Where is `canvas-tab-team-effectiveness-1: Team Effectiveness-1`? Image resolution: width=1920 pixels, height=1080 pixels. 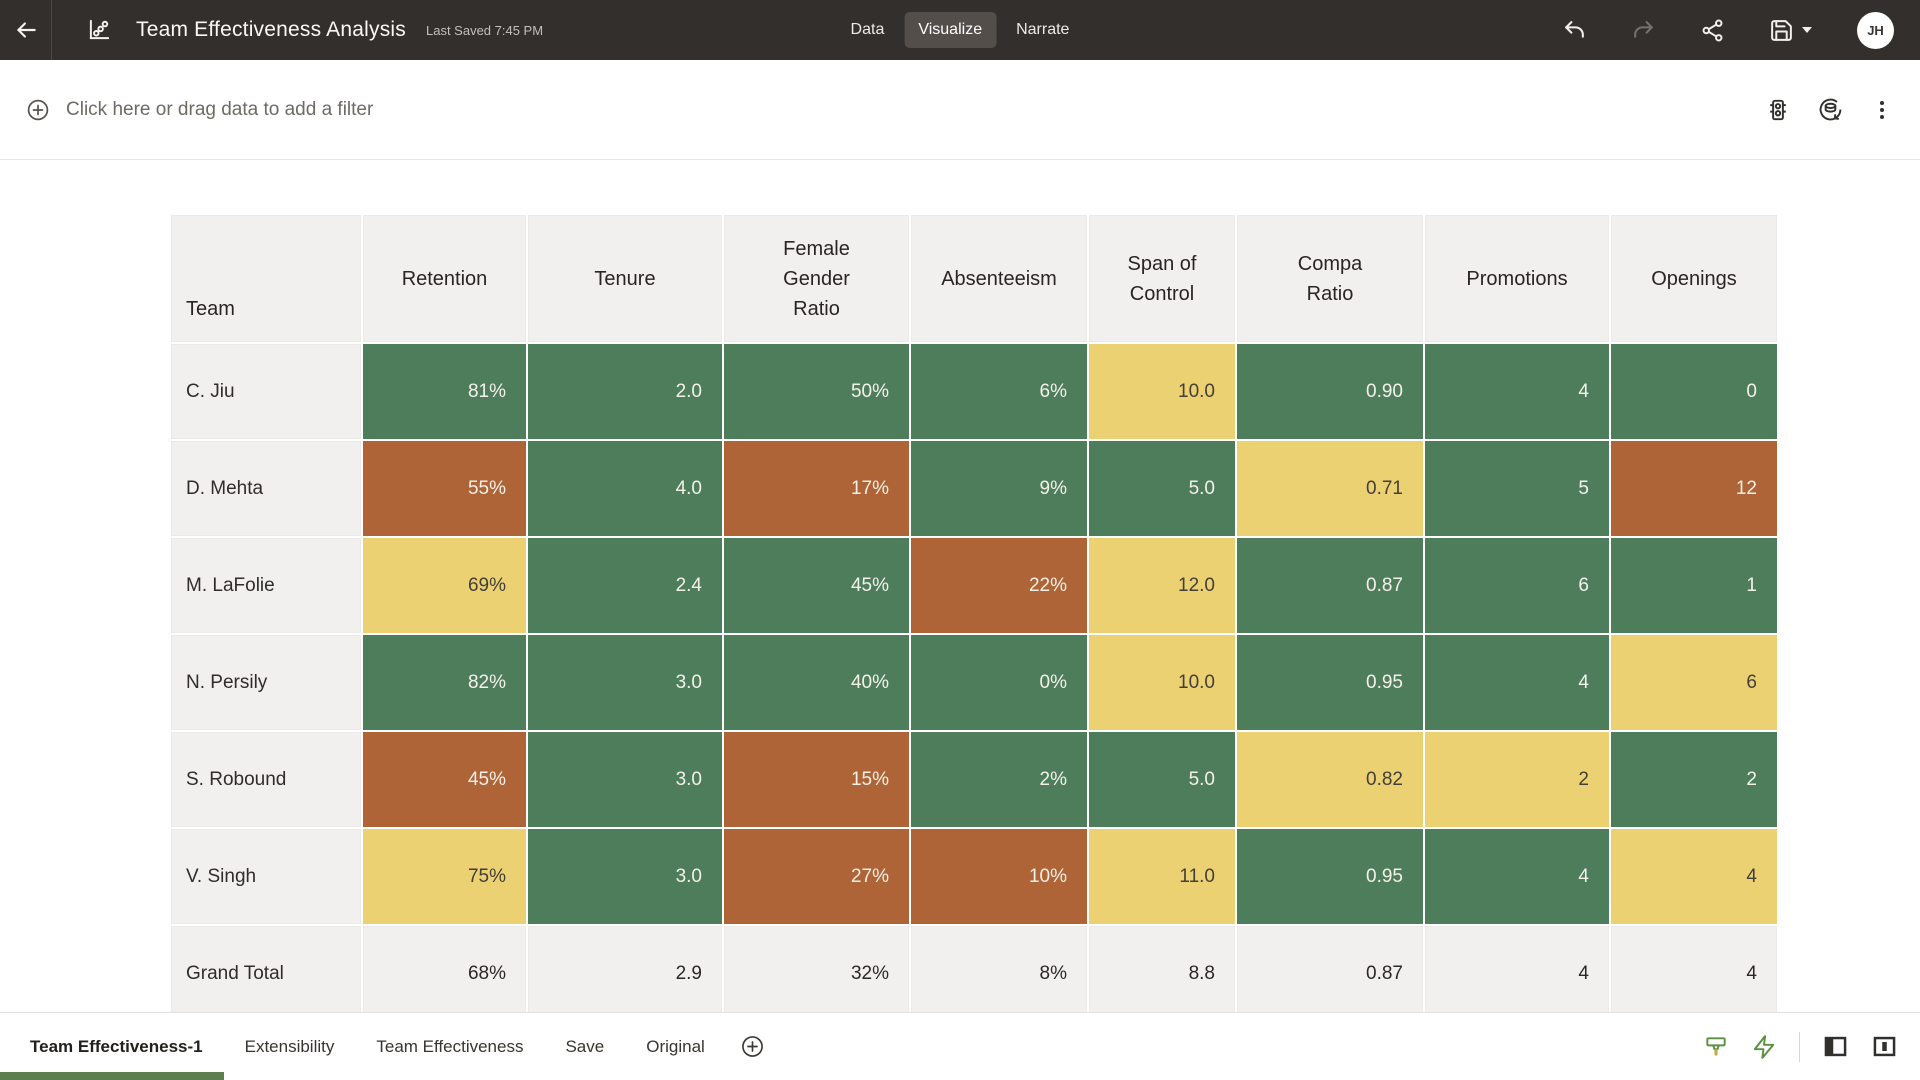
canvas-tab-team-effectiveness-1: Team Effectiveness-1 is located at coordinates (112, 1046).